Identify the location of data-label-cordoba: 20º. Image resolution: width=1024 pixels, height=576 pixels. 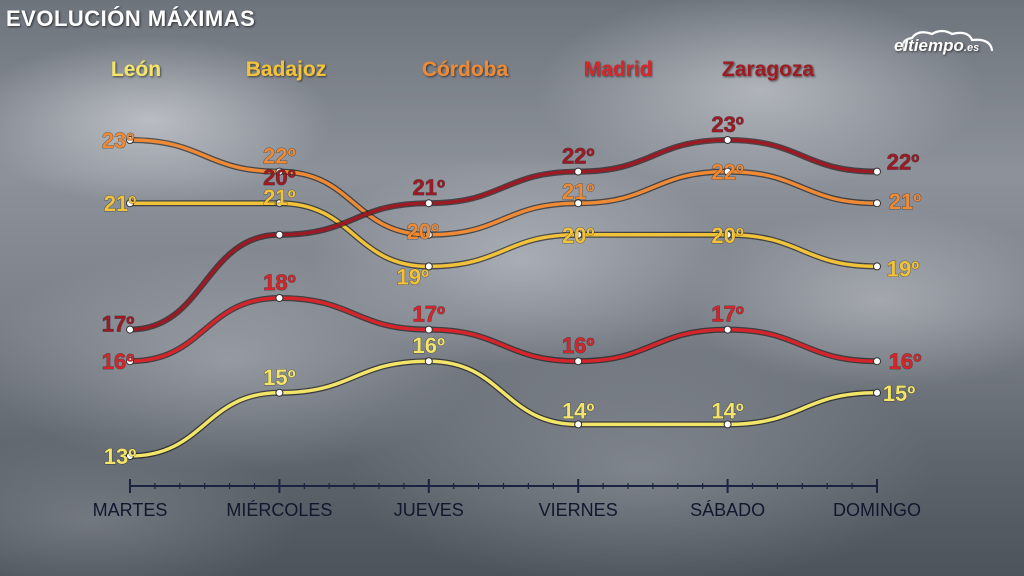
(423, 231).